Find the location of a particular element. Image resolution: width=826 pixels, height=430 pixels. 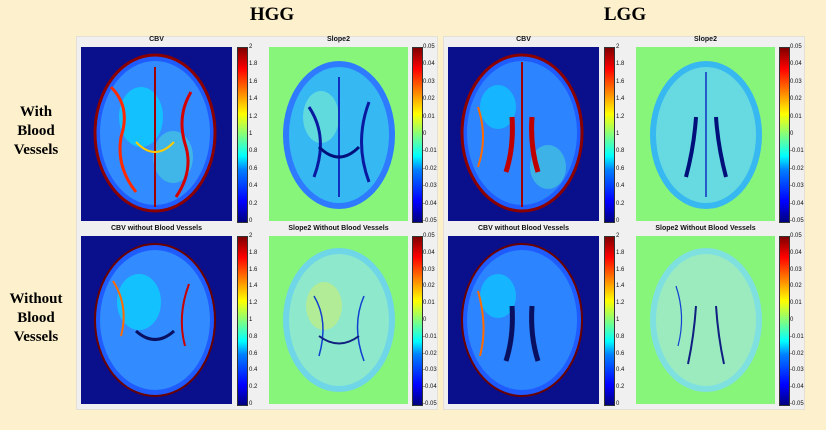

lgg-slope-wo-panel: Slope2 Without Blood Vessels is located at coordinates (705, 314).